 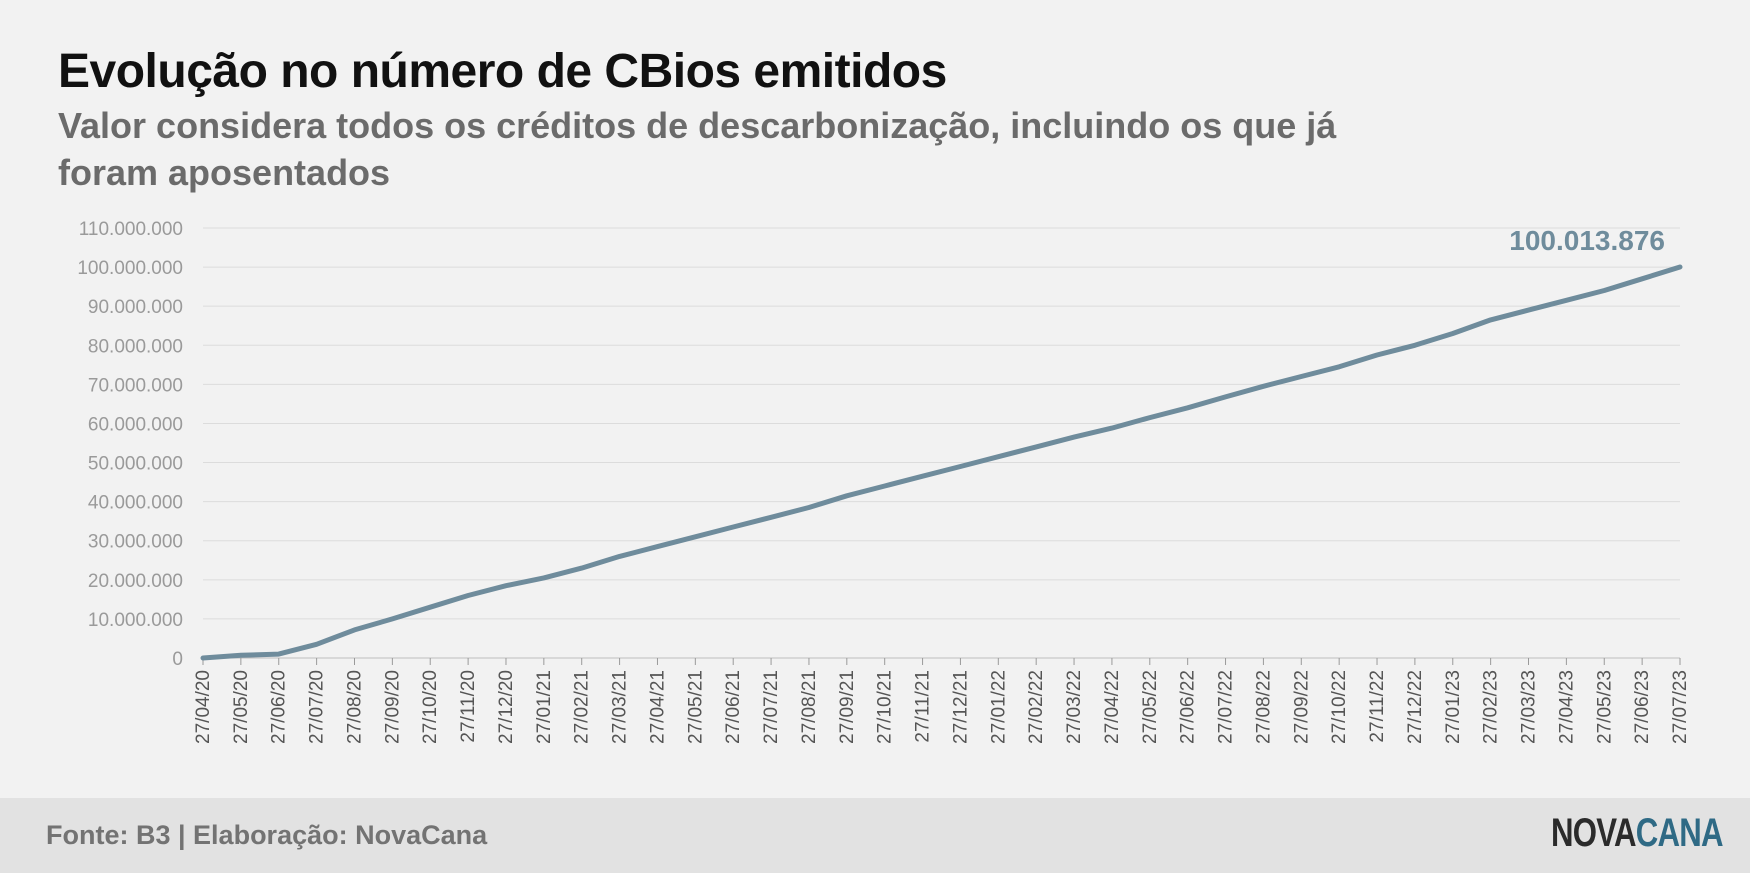 I want to click on end-value-label: 100.013.876, so click(x=1587, y=240).